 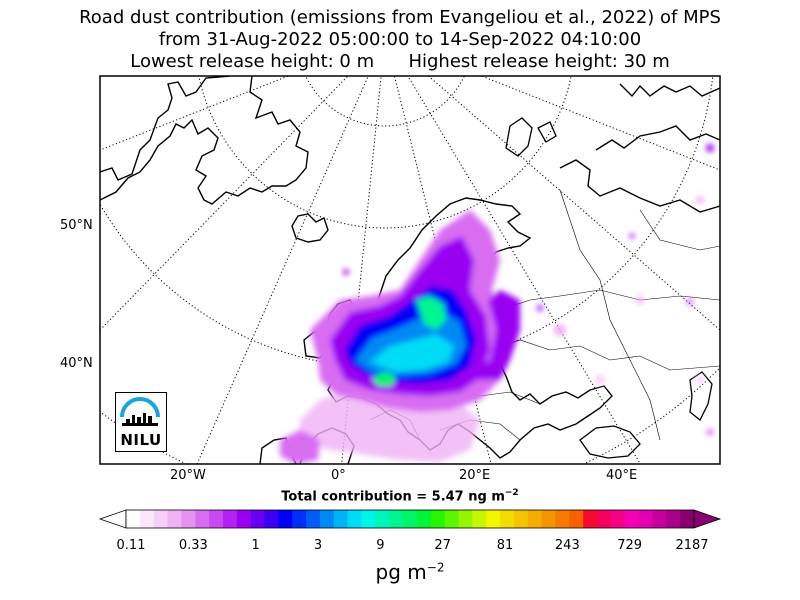 I want to click on iceland-coastline, so click(x=310, y=228).